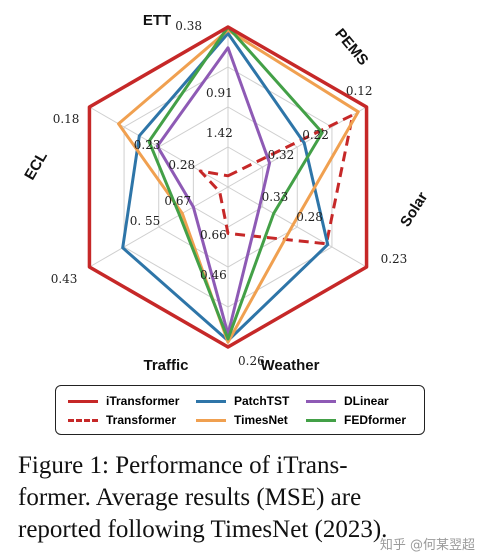 This screenshot has height=559, width=483. I want to click on watermark: 知乎 @何某翌超, so click(427, 545).